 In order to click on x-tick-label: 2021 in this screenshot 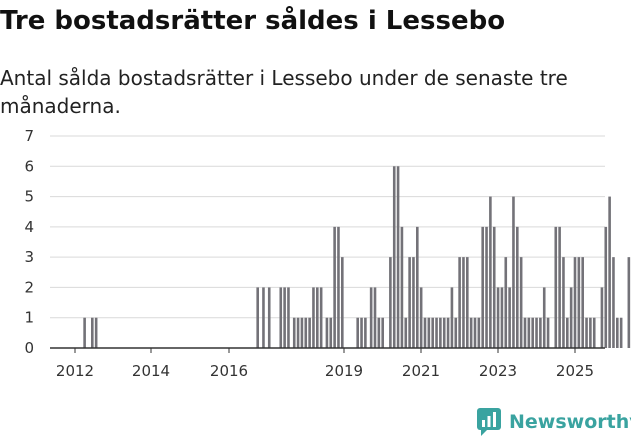, I will do `click(421, 371)`.